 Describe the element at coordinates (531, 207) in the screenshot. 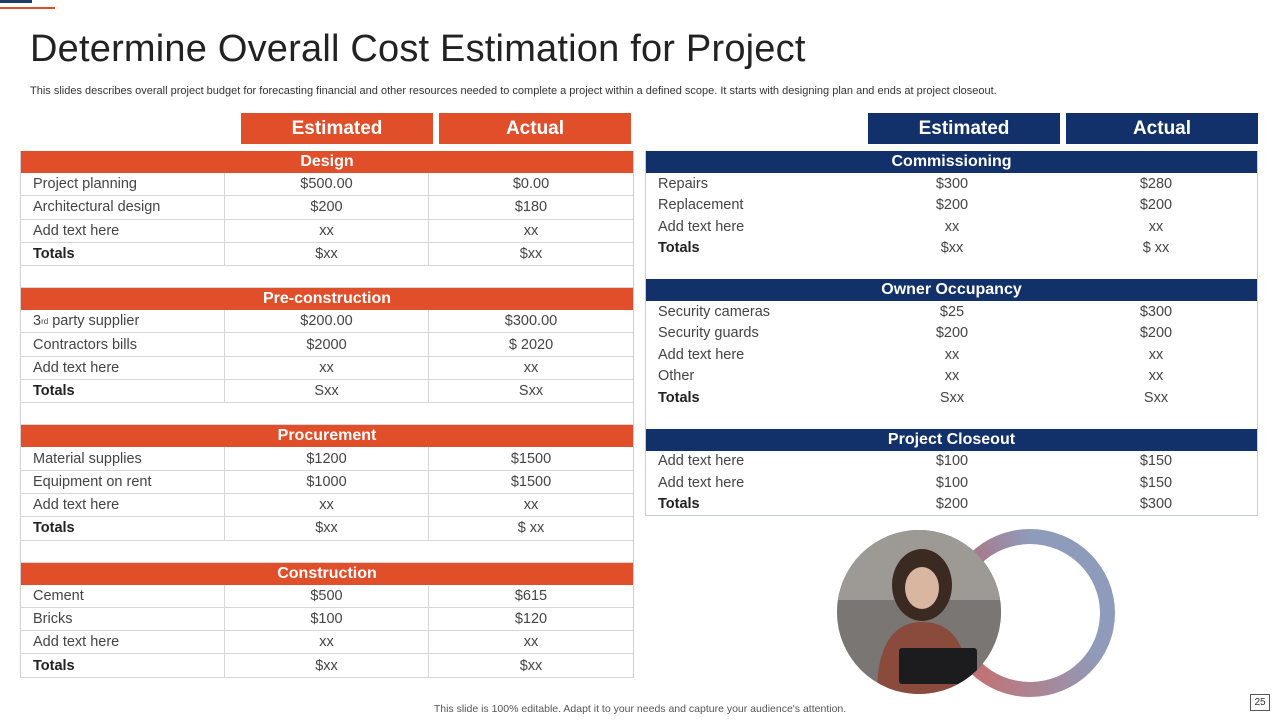

I see `actual-value: $180` at that location.